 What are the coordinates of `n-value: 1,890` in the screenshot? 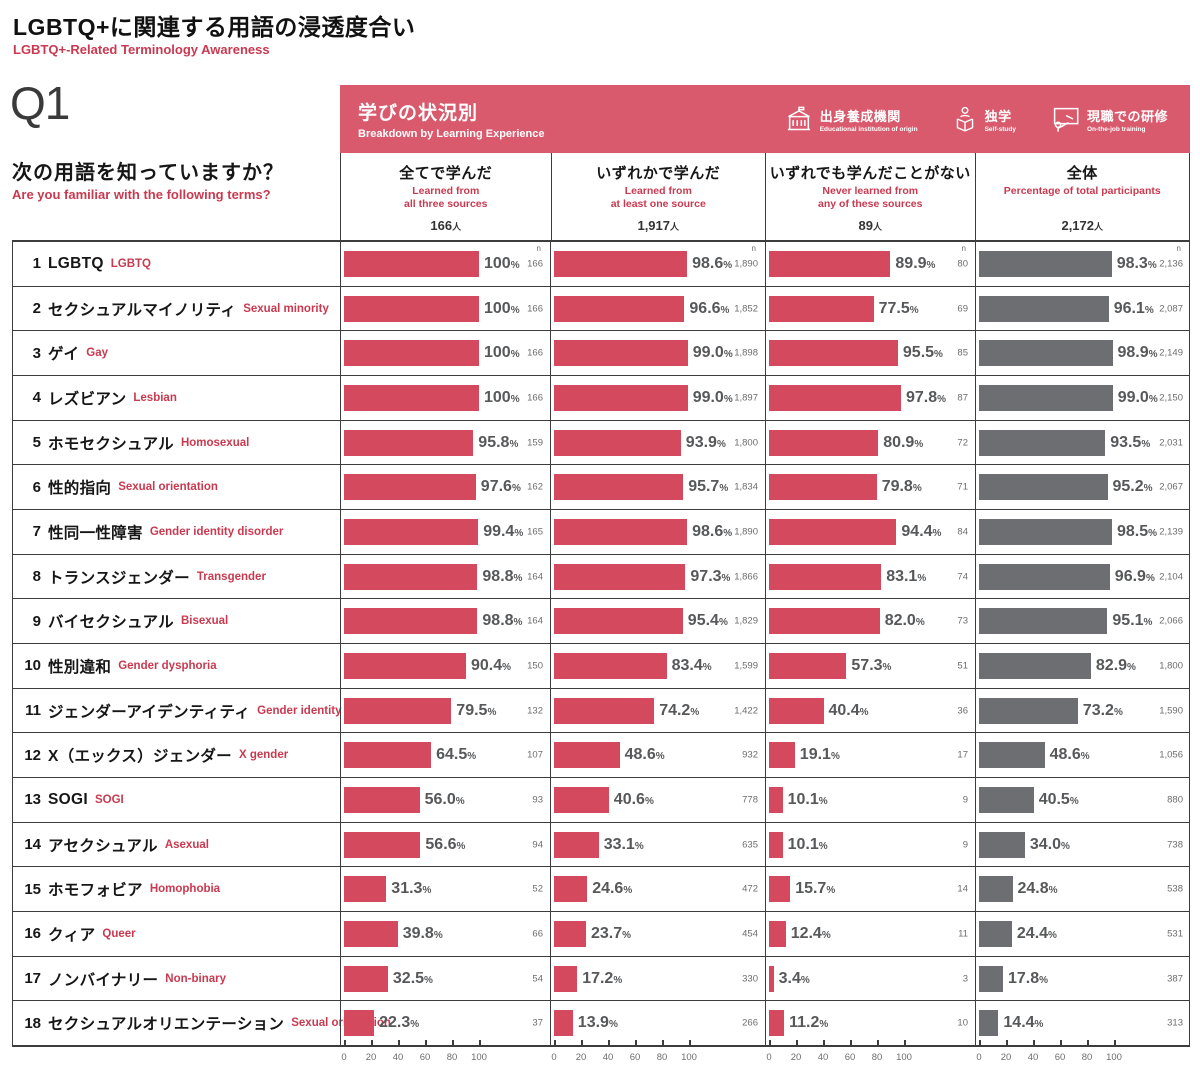 It's located at (746, 264).